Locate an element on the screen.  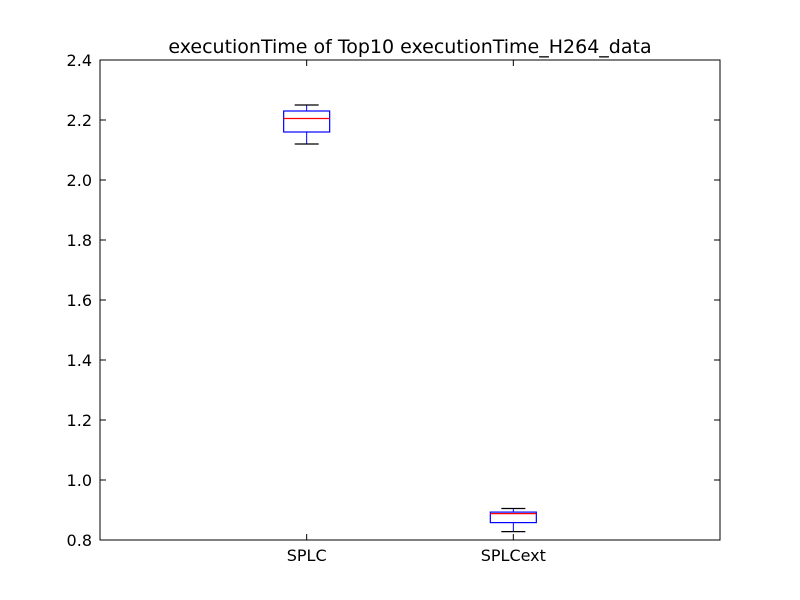
y-tick-label: 2.2 is located at coordinates (79, 120).